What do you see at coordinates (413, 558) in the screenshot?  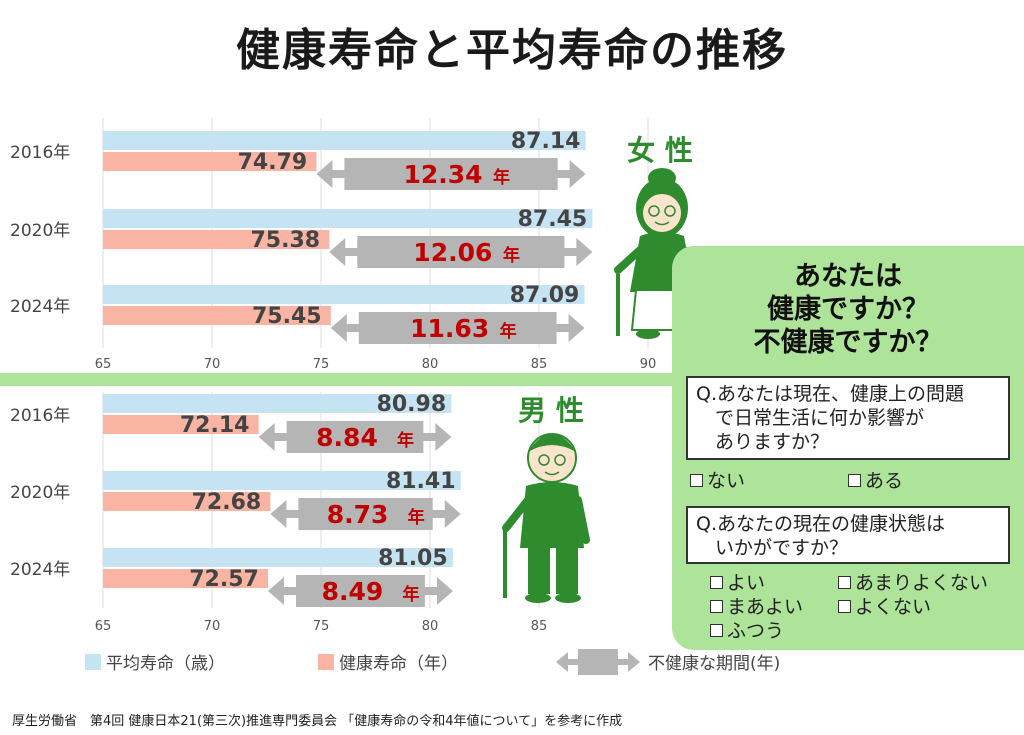 I see `life-expectancy-value: 81.05` at bounding box center [413, 558].